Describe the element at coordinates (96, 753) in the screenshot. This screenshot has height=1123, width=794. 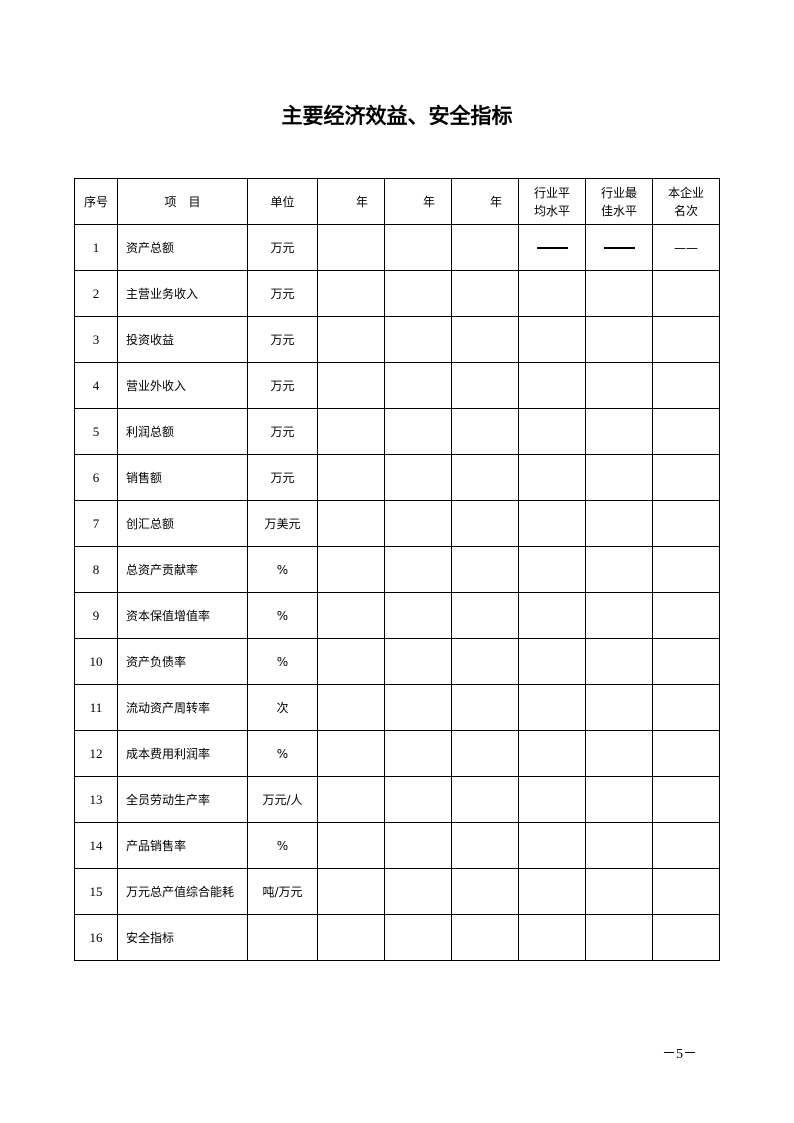
I see `row-number: 12` at that location.